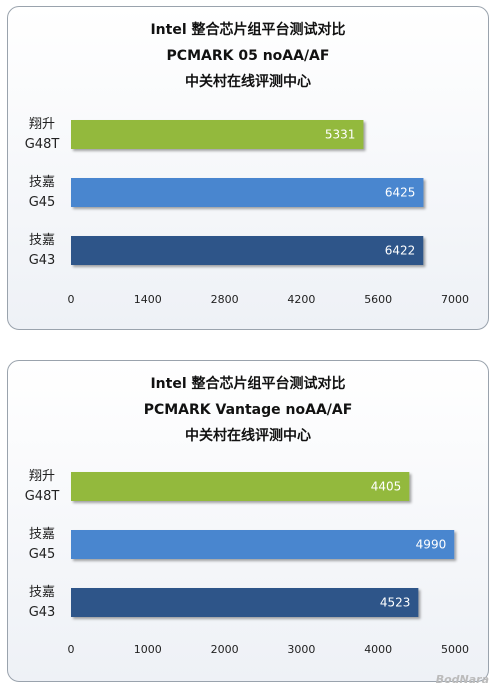 The image size is (497, 688). What do you see at coordinates (378, 649) in the screenshot?
I see `x-tick-label: 4000` at bounding box center [378, 649].